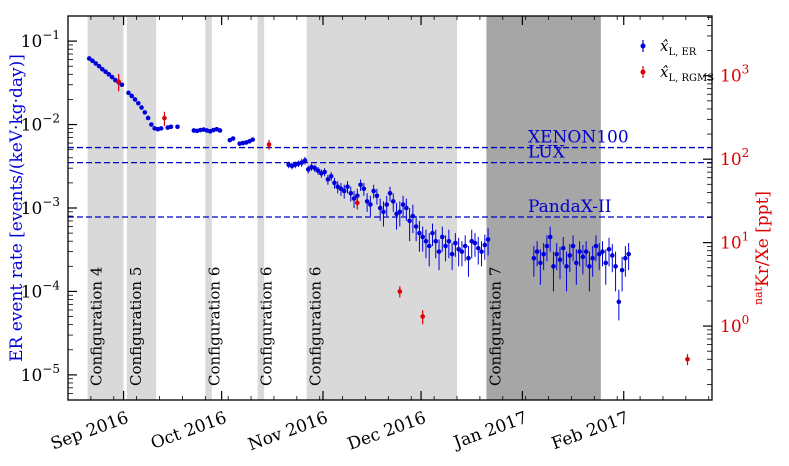 This screenshot has width=789, height=466. Describe the element at coordinates (89, 431) in the screenshot. I see `x-tick-label: Sep 2016` at that location.